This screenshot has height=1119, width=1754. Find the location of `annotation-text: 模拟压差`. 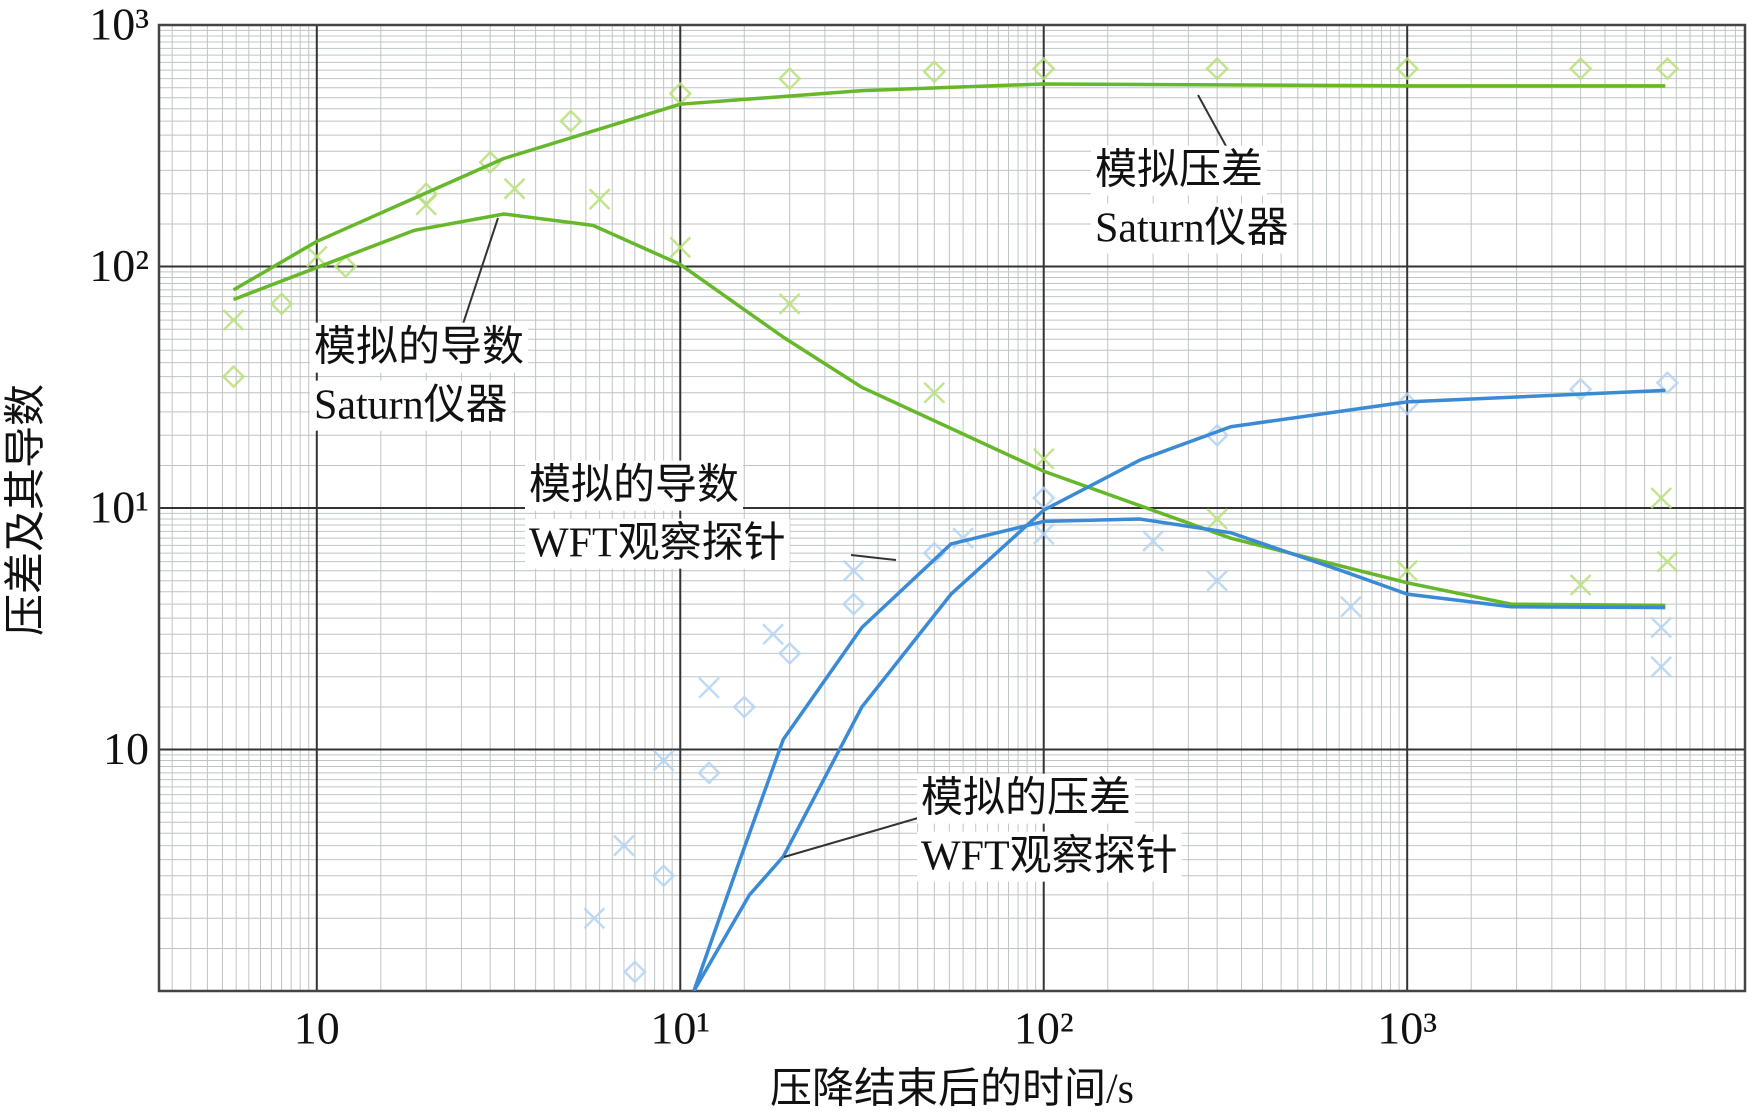

annotation-text: 模拟压差 is located at coordinates (1179, 171).